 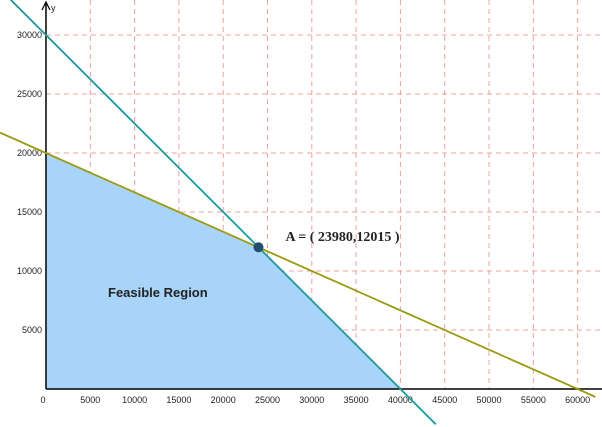 I want to click on x-tick-label: 20000, so click(x=223, y=400).